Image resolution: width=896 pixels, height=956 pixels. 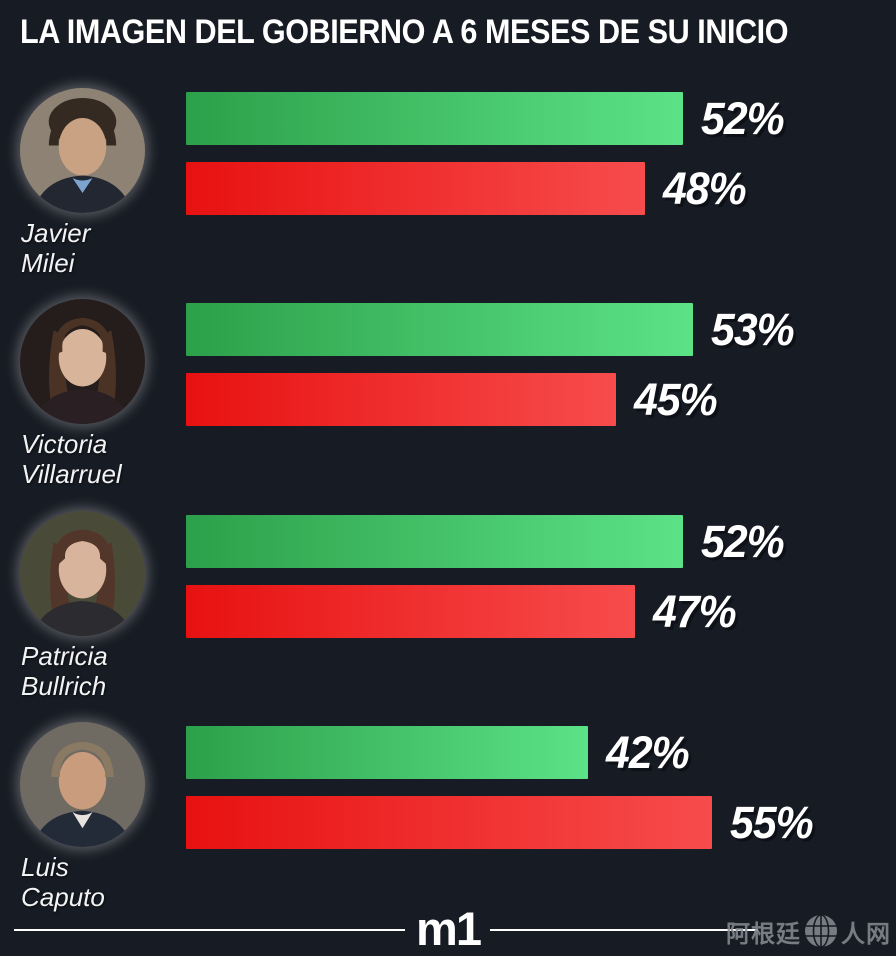 What do you see at coordinates (71, 474) in the screenshot?
I see `person-last-name: Villarruel` at bounding box center [71, 474].